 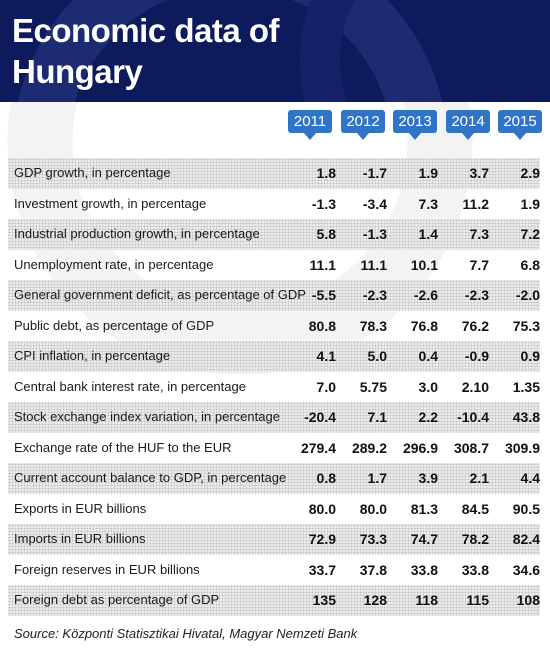 I want to click on cell-2013: 74.7, so click(x=424, y=539).